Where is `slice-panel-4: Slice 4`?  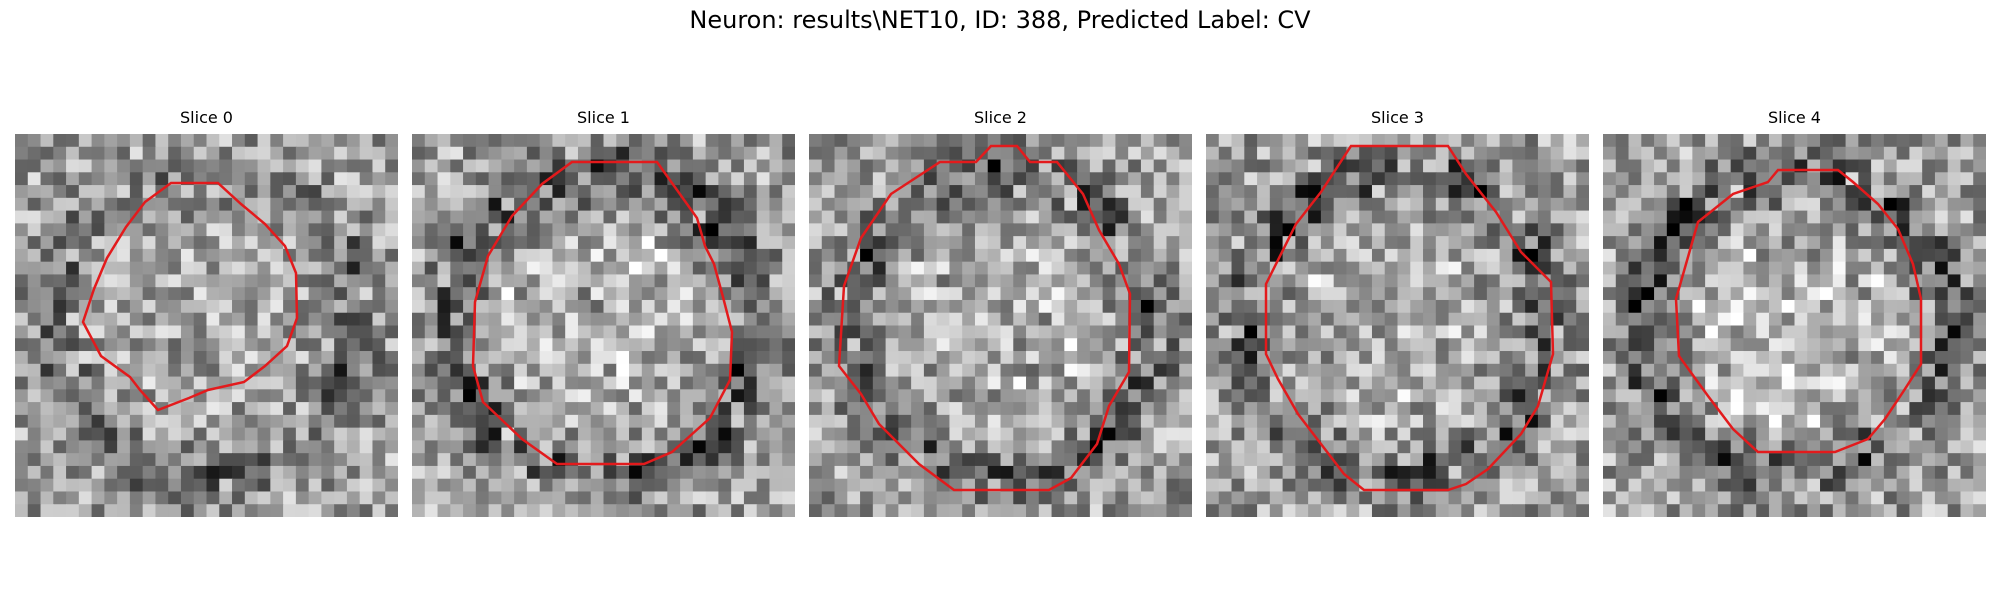 slice-panel-4: Slice 4 is located at coordinates (1794, 313).